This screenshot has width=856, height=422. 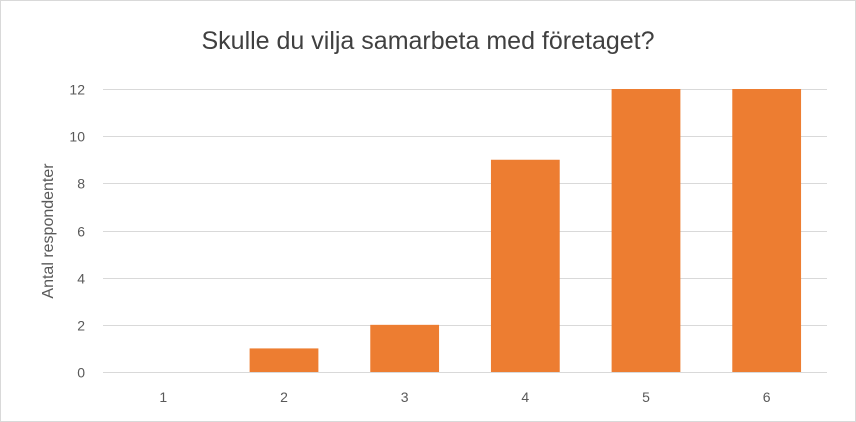 I want to click on x-tick-label: 6, so click(x=767, y=397).